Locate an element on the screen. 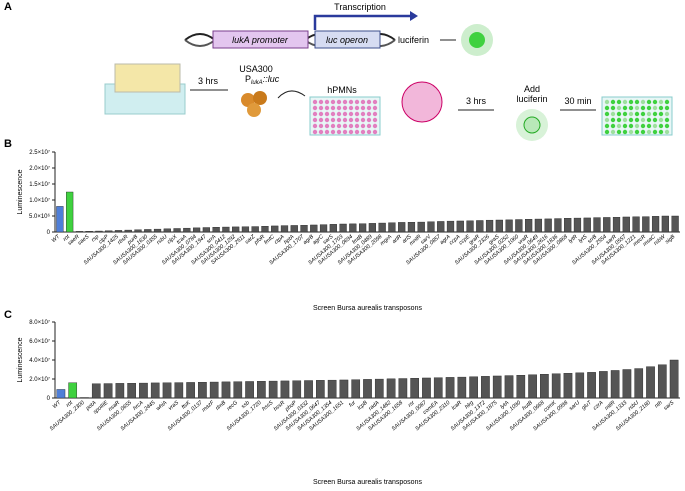  step-label: 30 min is located at coordinates (577, 101).